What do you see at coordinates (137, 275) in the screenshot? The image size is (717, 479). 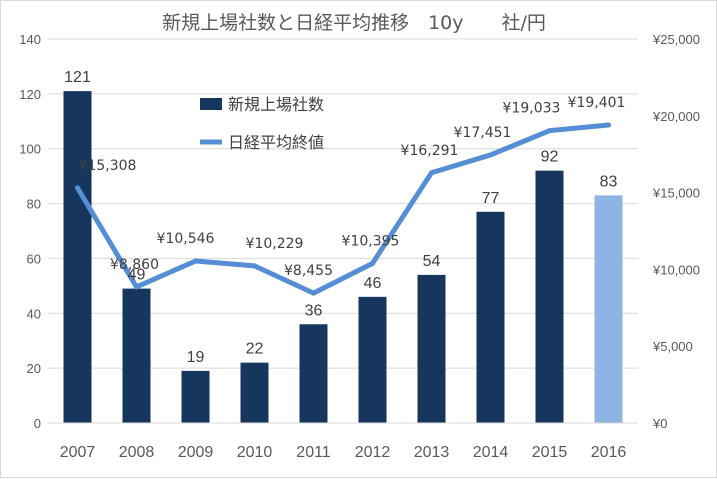 I see `bar-value-label: 49` at bounding box center [137, 275].